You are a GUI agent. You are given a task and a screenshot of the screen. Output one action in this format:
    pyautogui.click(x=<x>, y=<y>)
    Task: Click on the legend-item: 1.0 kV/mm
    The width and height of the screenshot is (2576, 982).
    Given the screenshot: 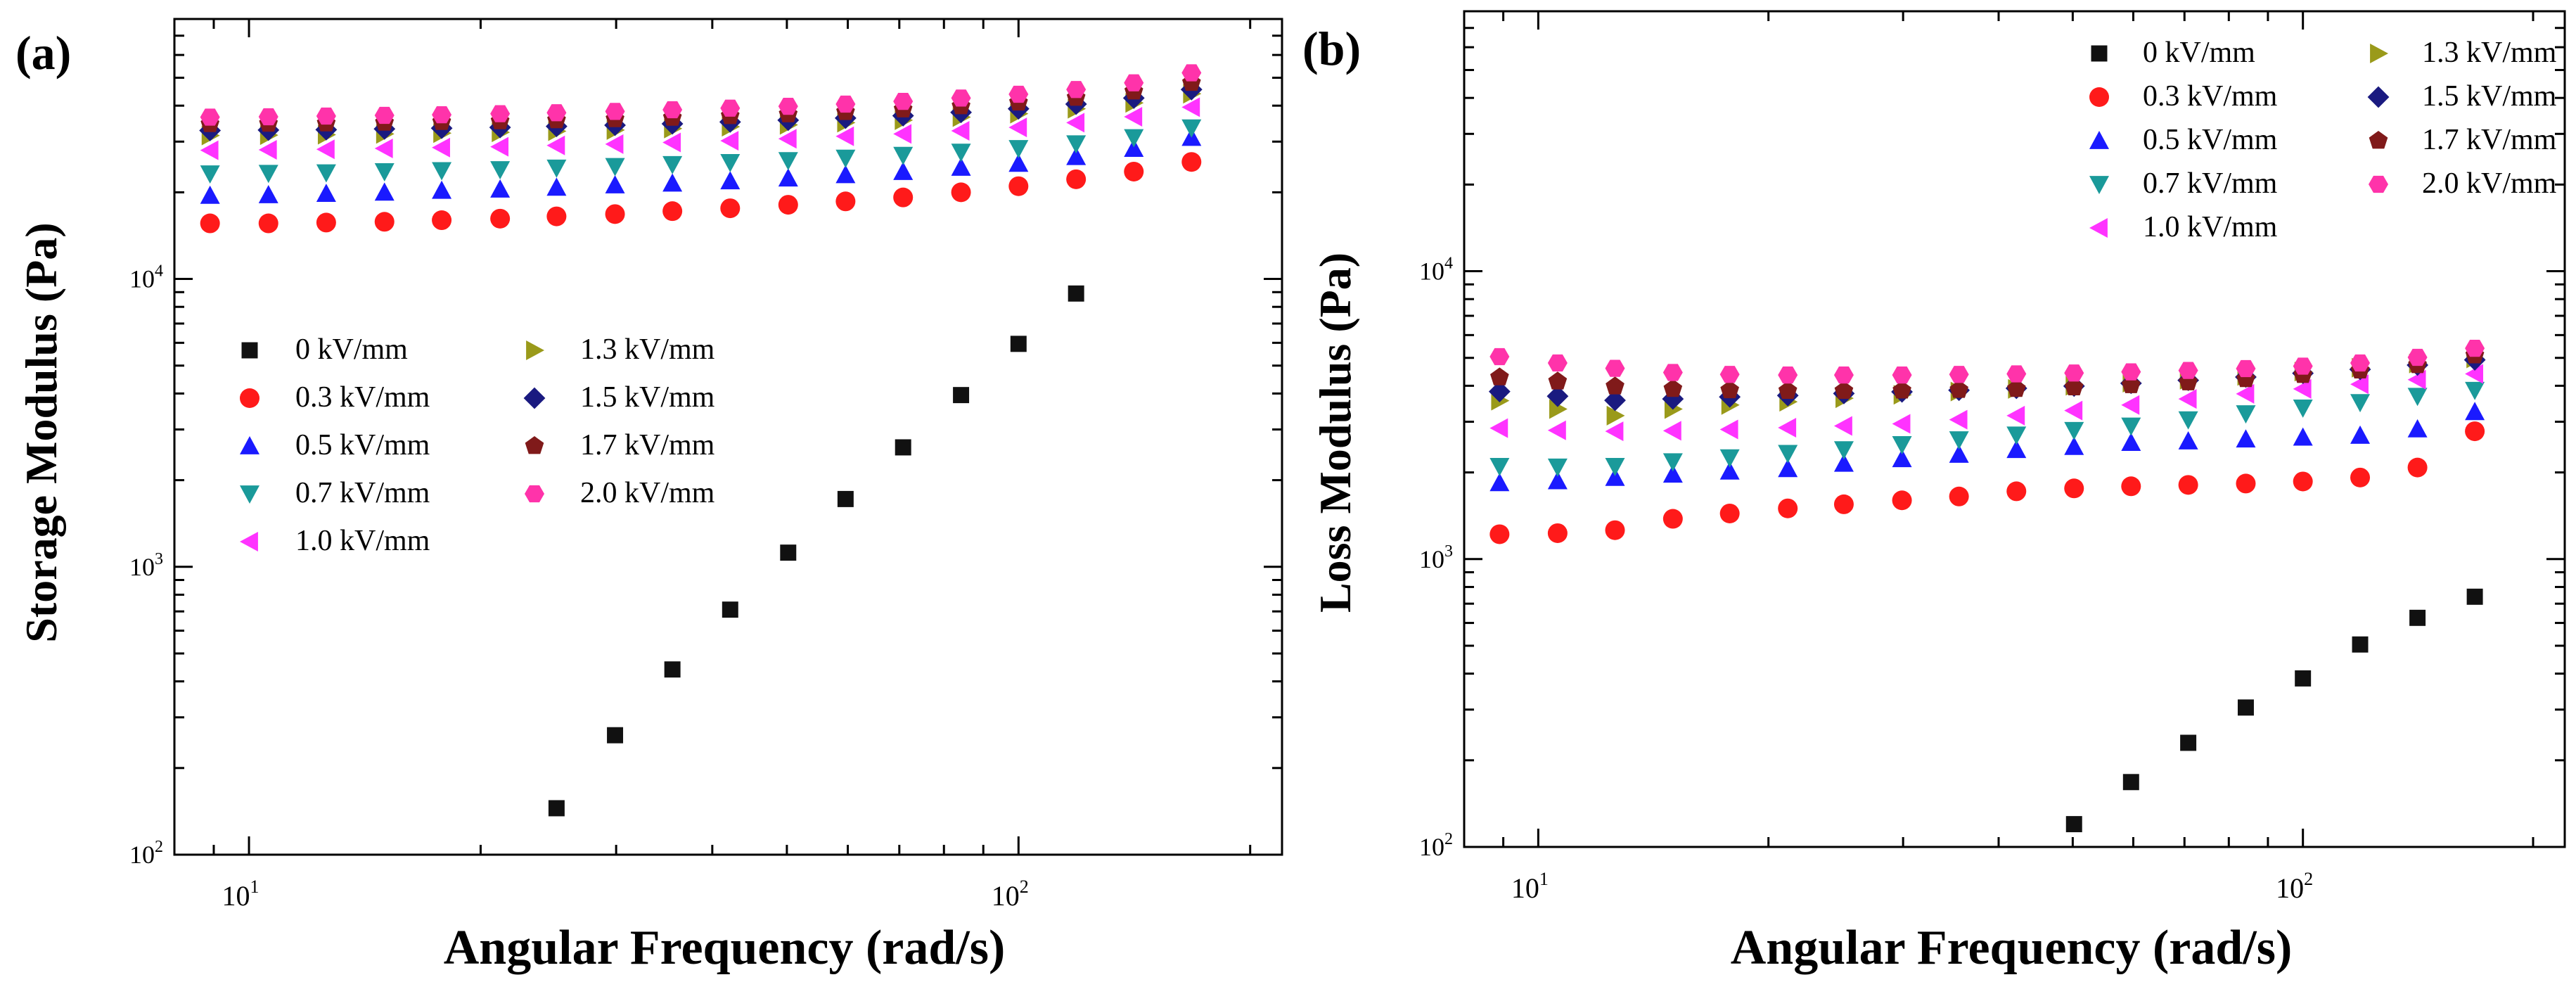 What is the action you would take?
    pyautogui.click(x=335, y=541)
    